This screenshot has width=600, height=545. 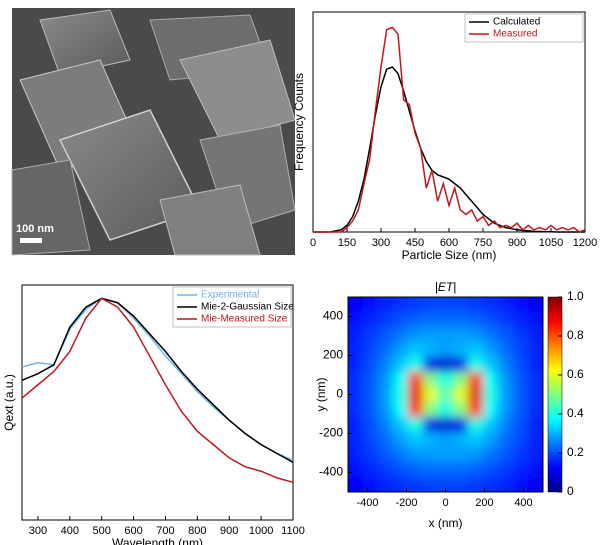 What do you see at coordinates (446, 523) in the screenshot?
I see `x-axis-label: x (nm)` at bounding box center [446, 523].